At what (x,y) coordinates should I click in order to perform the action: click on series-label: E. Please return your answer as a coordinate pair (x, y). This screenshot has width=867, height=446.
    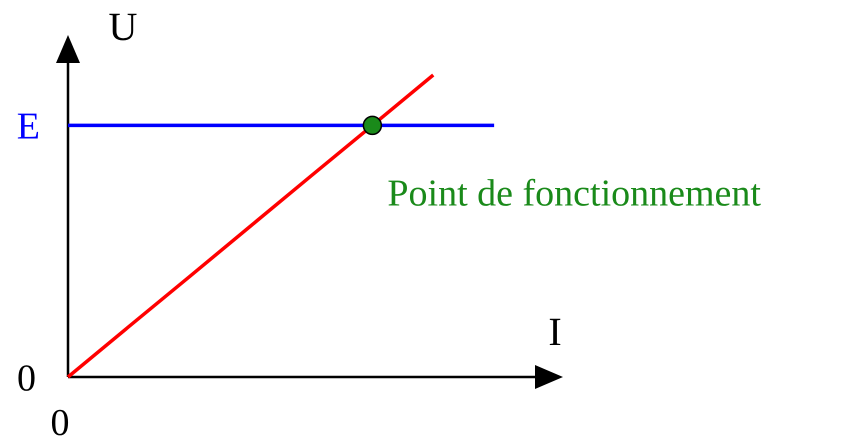
    Looking at the image, I should click on (28, 127).